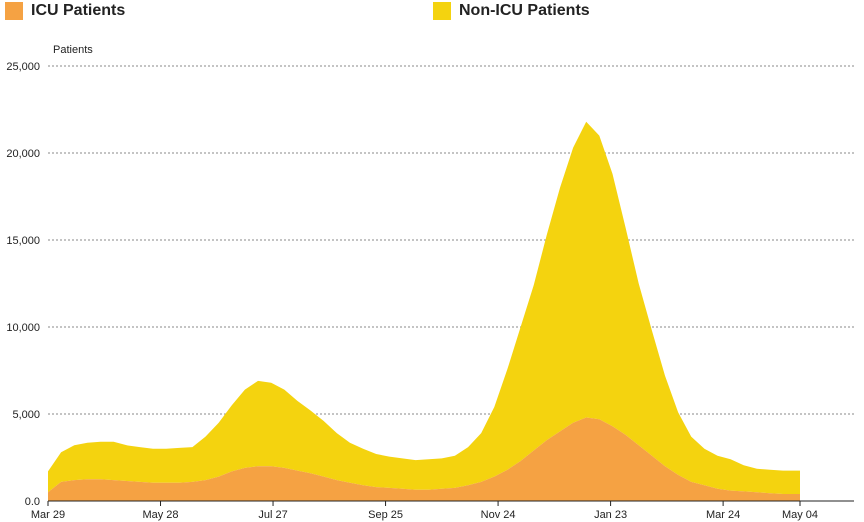  I want to click on y-tick-label: 15,000, so click(23, 241).